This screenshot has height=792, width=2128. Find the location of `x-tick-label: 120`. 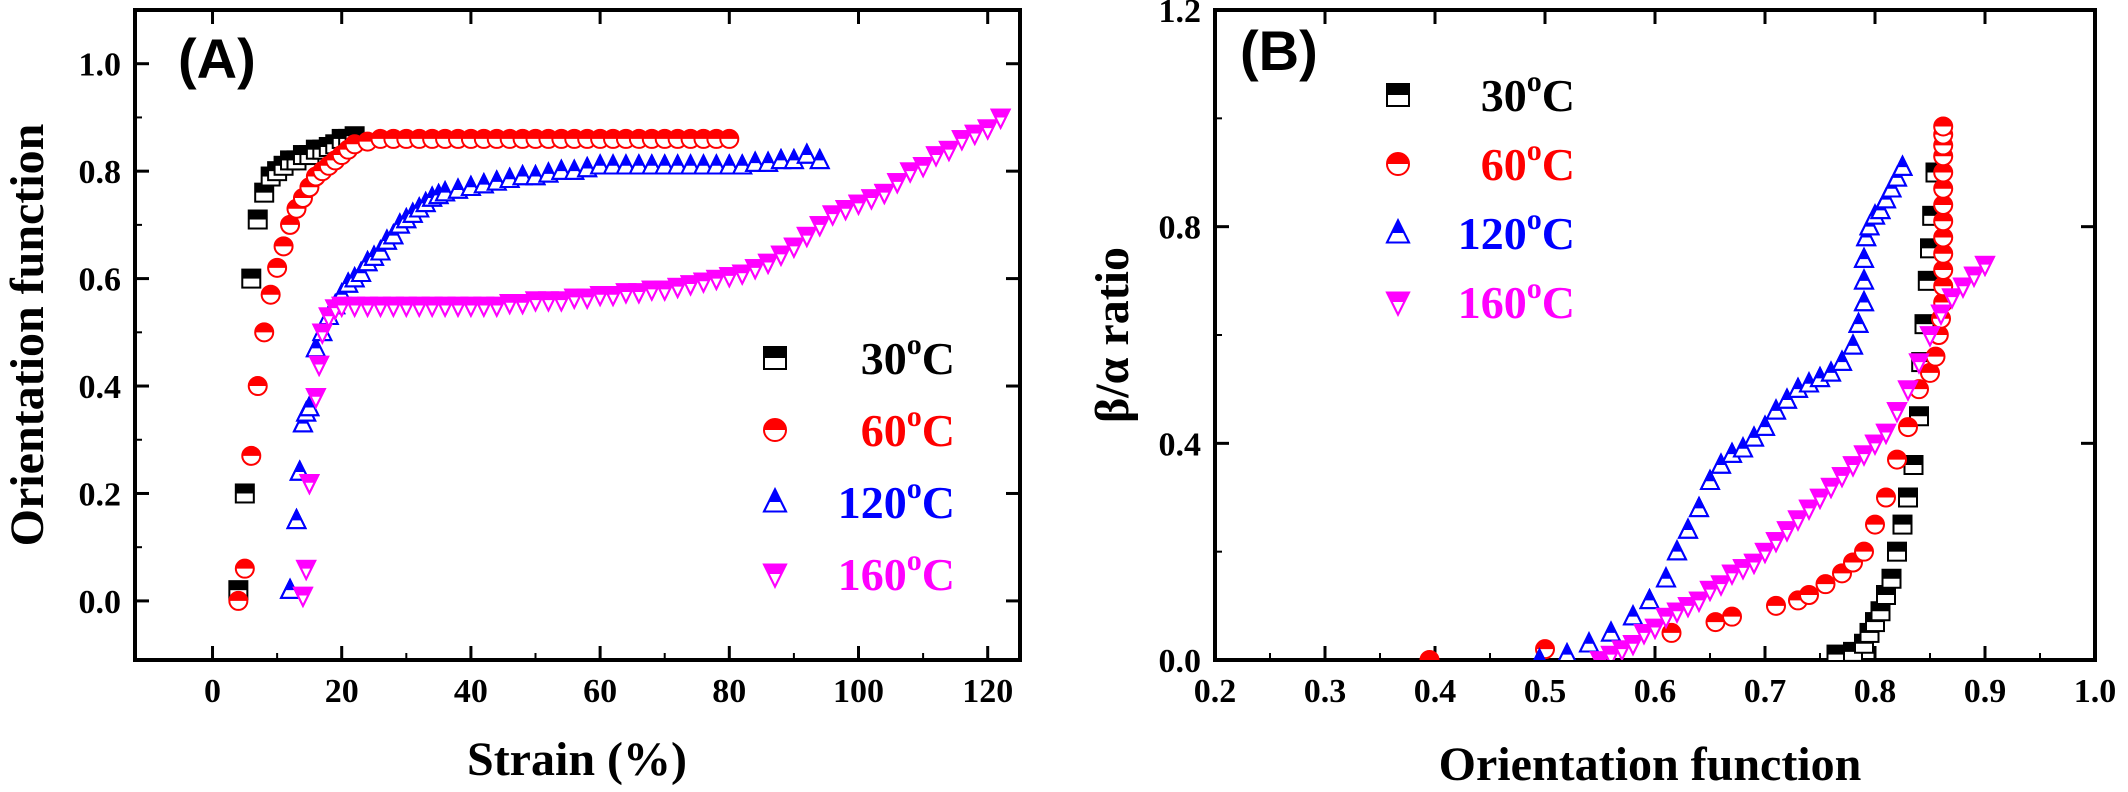

x-tick-label: 120 is located at coordinates (987, 691).